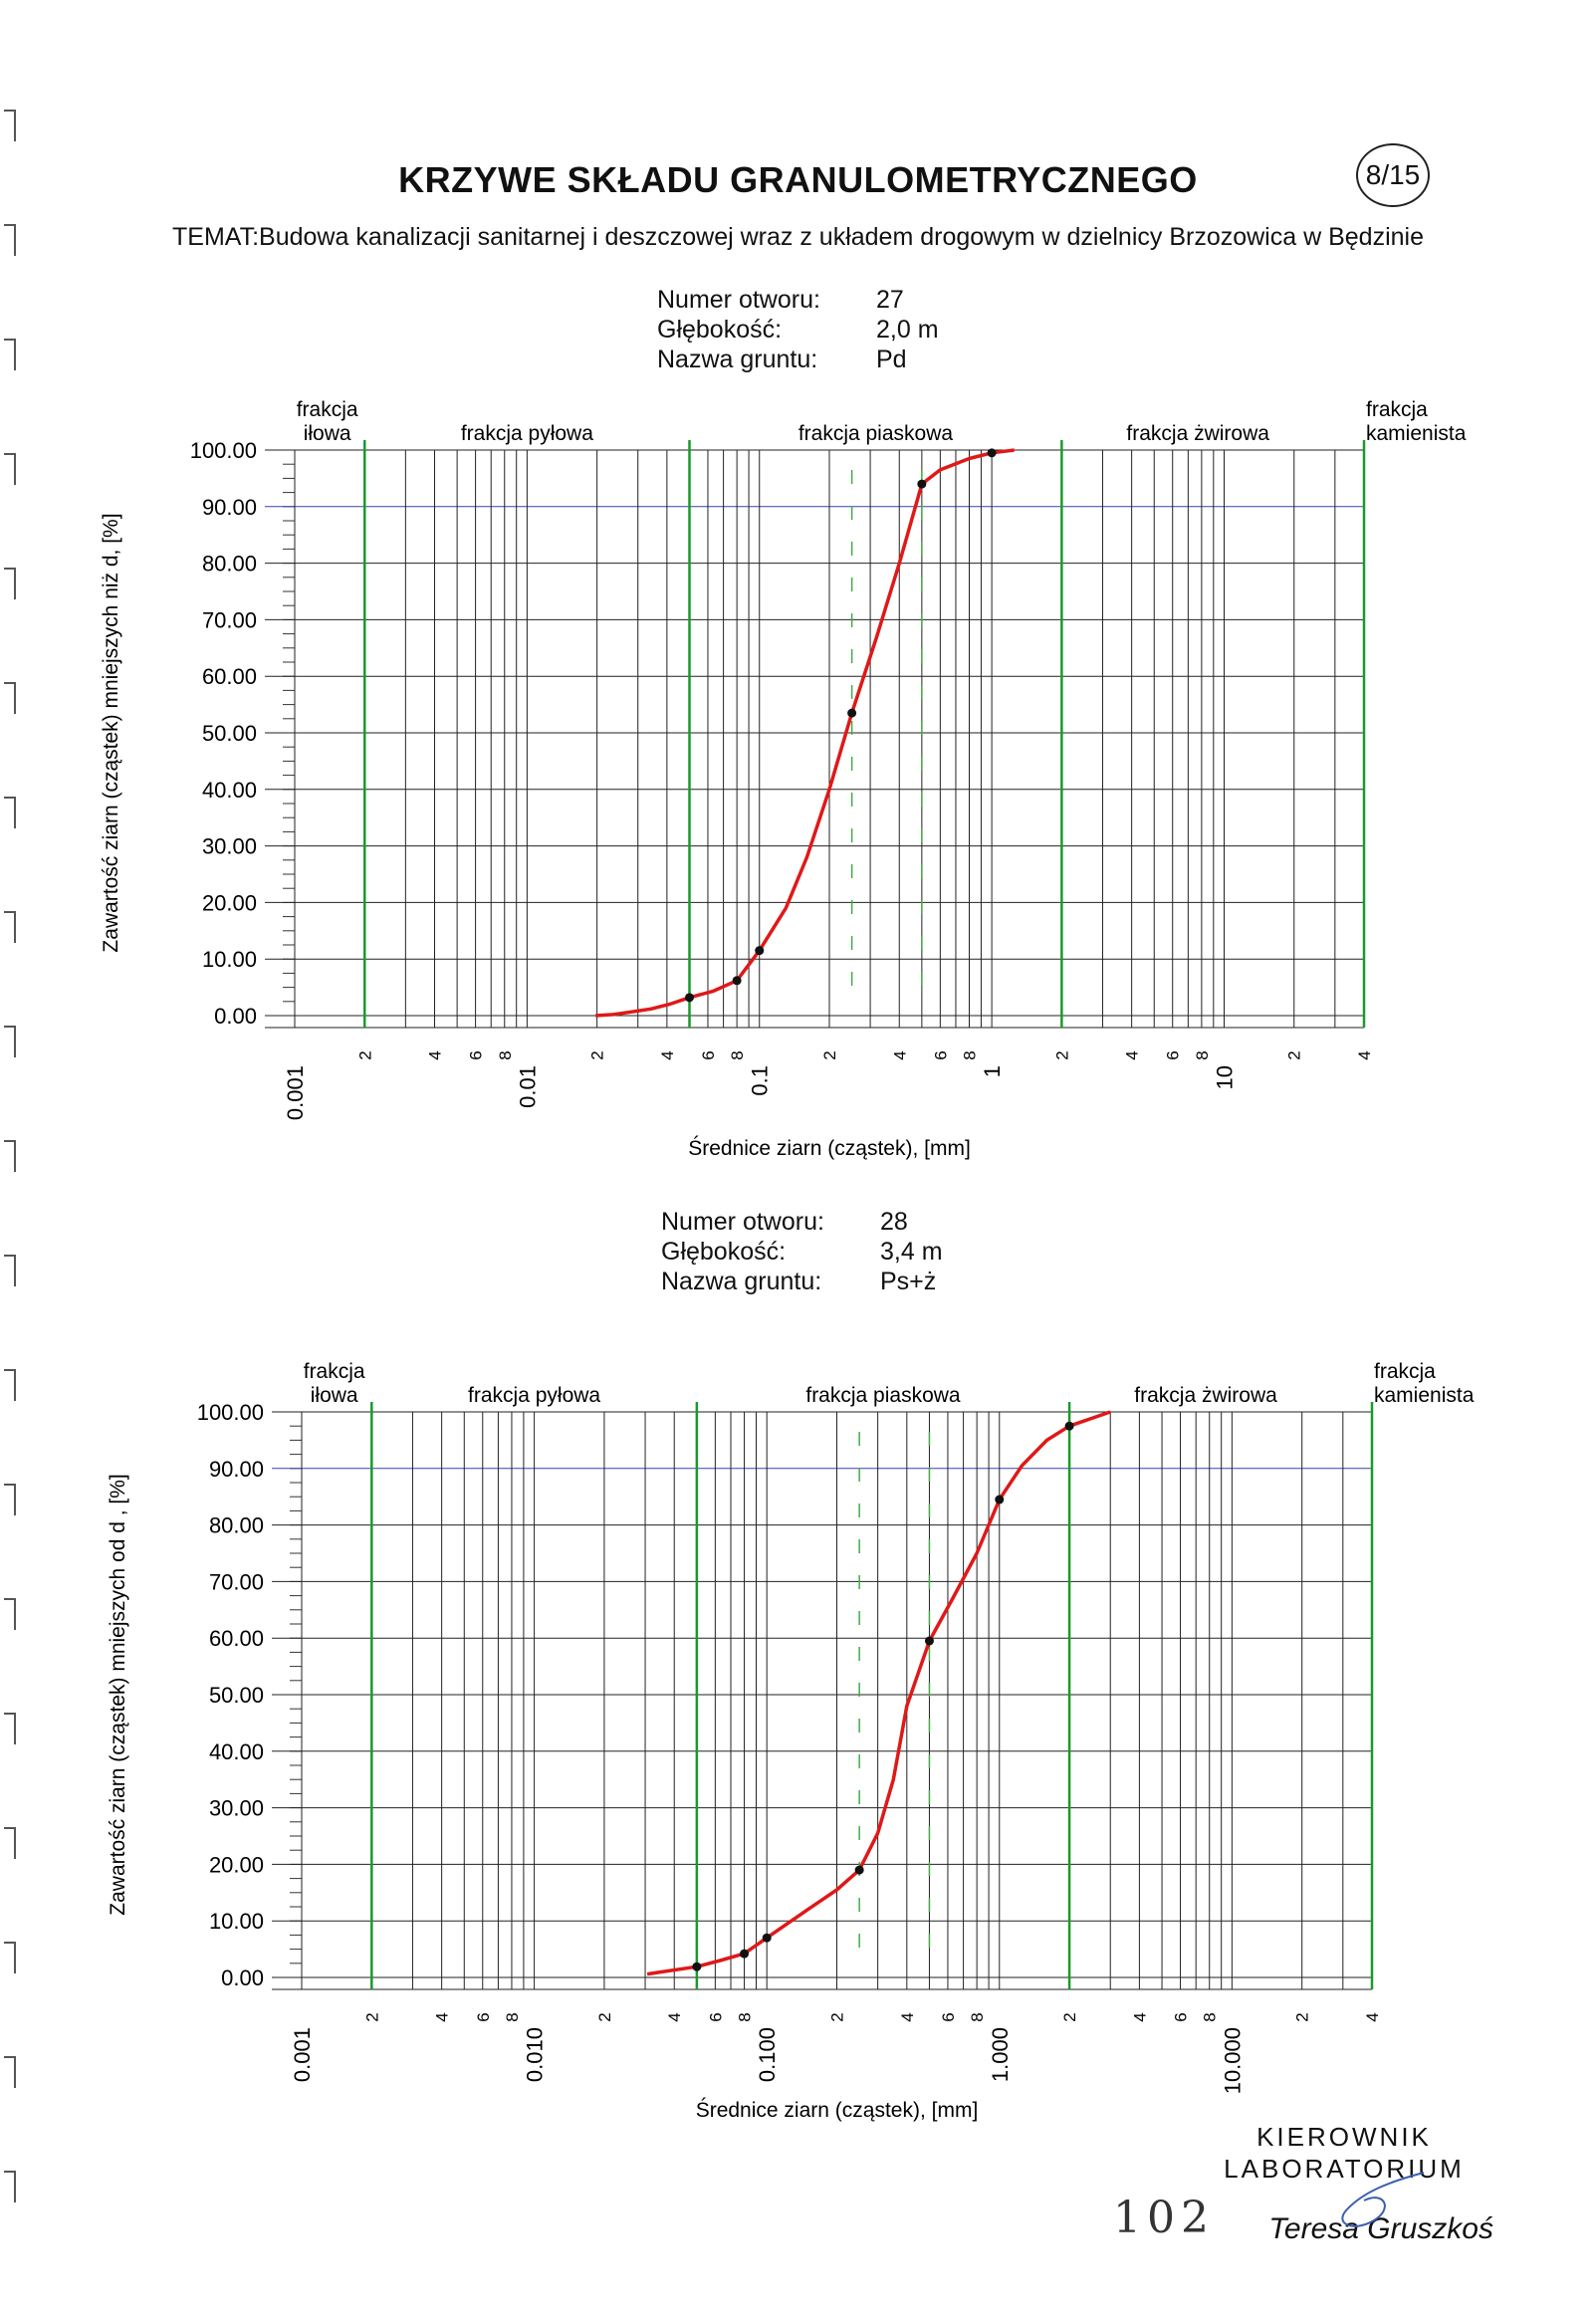 The height and width of the screenshot is (2312, 1596). Describe the element at coordinates (724, 1252) in the screenshot. I see `sample2-label: Głębokość:` at that location.